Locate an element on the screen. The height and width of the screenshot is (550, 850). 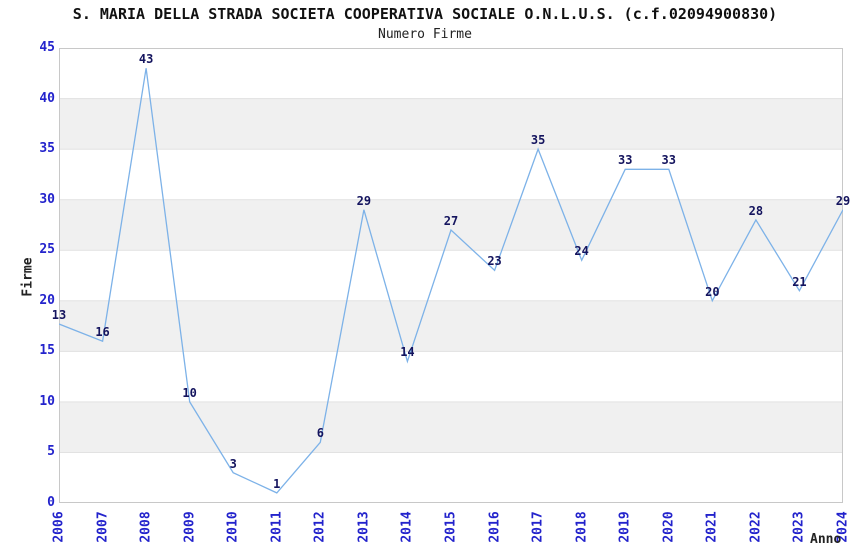
y-axis-title: Firme is located at coordinates (28, 277).